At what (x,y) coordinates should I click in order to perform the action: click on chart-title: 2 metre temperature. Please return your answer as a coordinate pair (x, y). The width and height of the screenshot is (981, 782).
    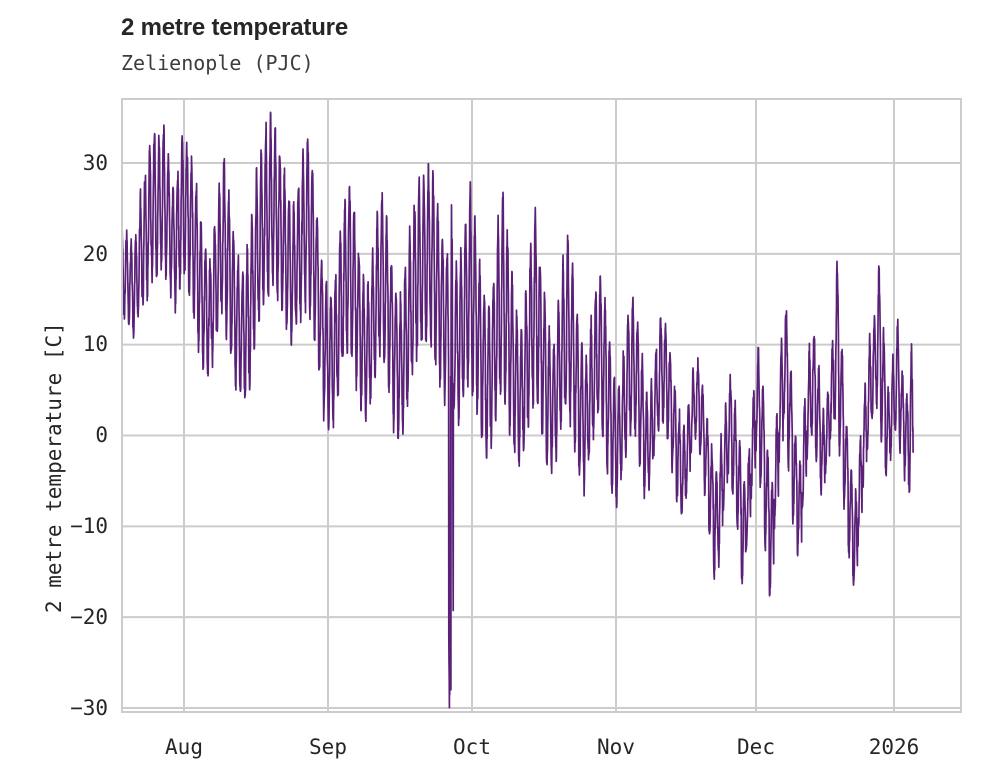
    Looking at the image, I should click on (234, 27).